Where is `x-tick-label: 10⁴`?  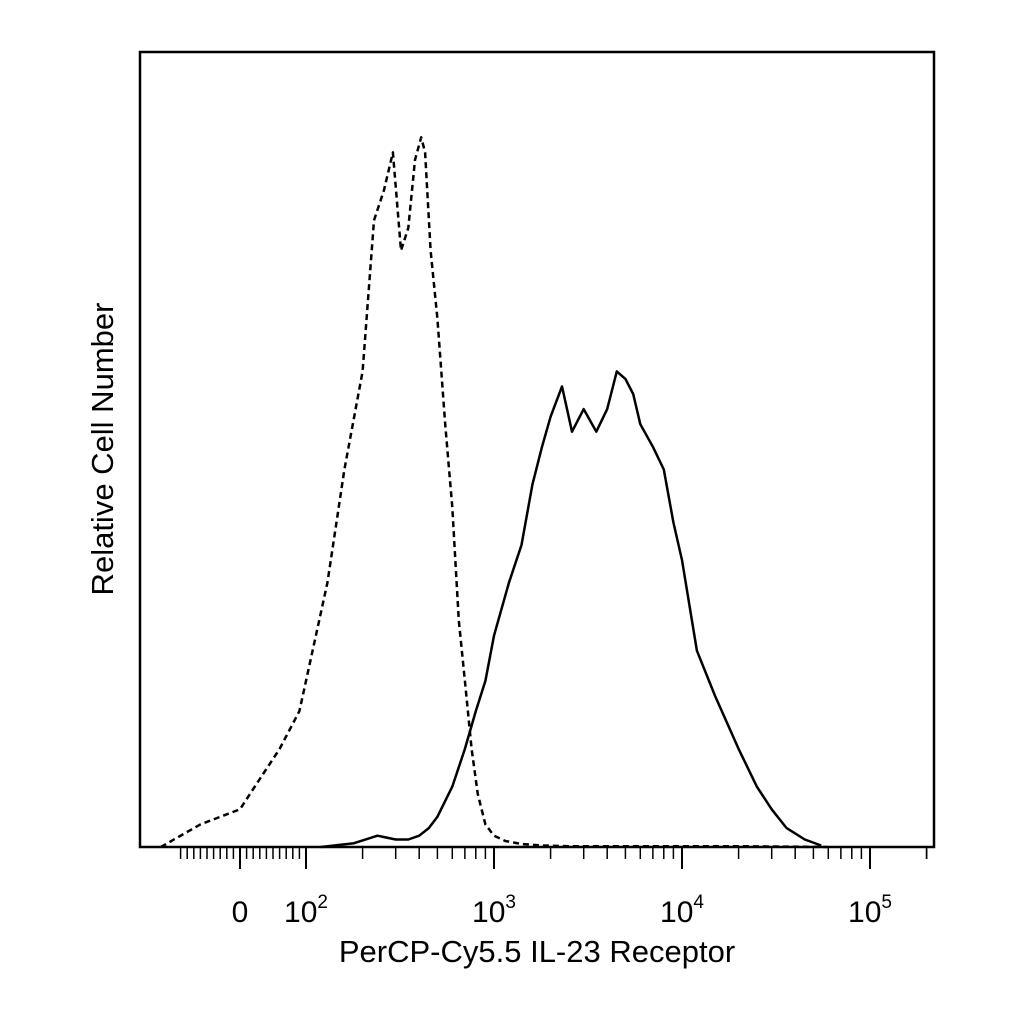 x-tick-label: 10⁴ is located at coordinates (682, 910).